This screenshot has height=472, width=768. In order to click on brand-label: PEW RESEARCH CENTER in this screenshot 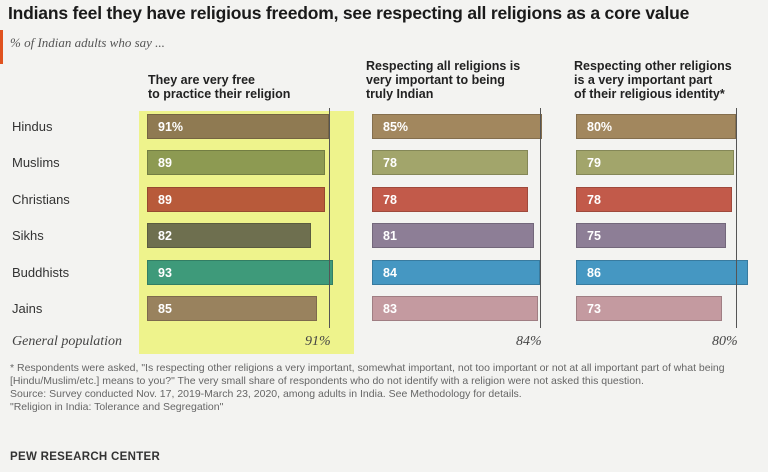, I will do `click(85, 457)`.